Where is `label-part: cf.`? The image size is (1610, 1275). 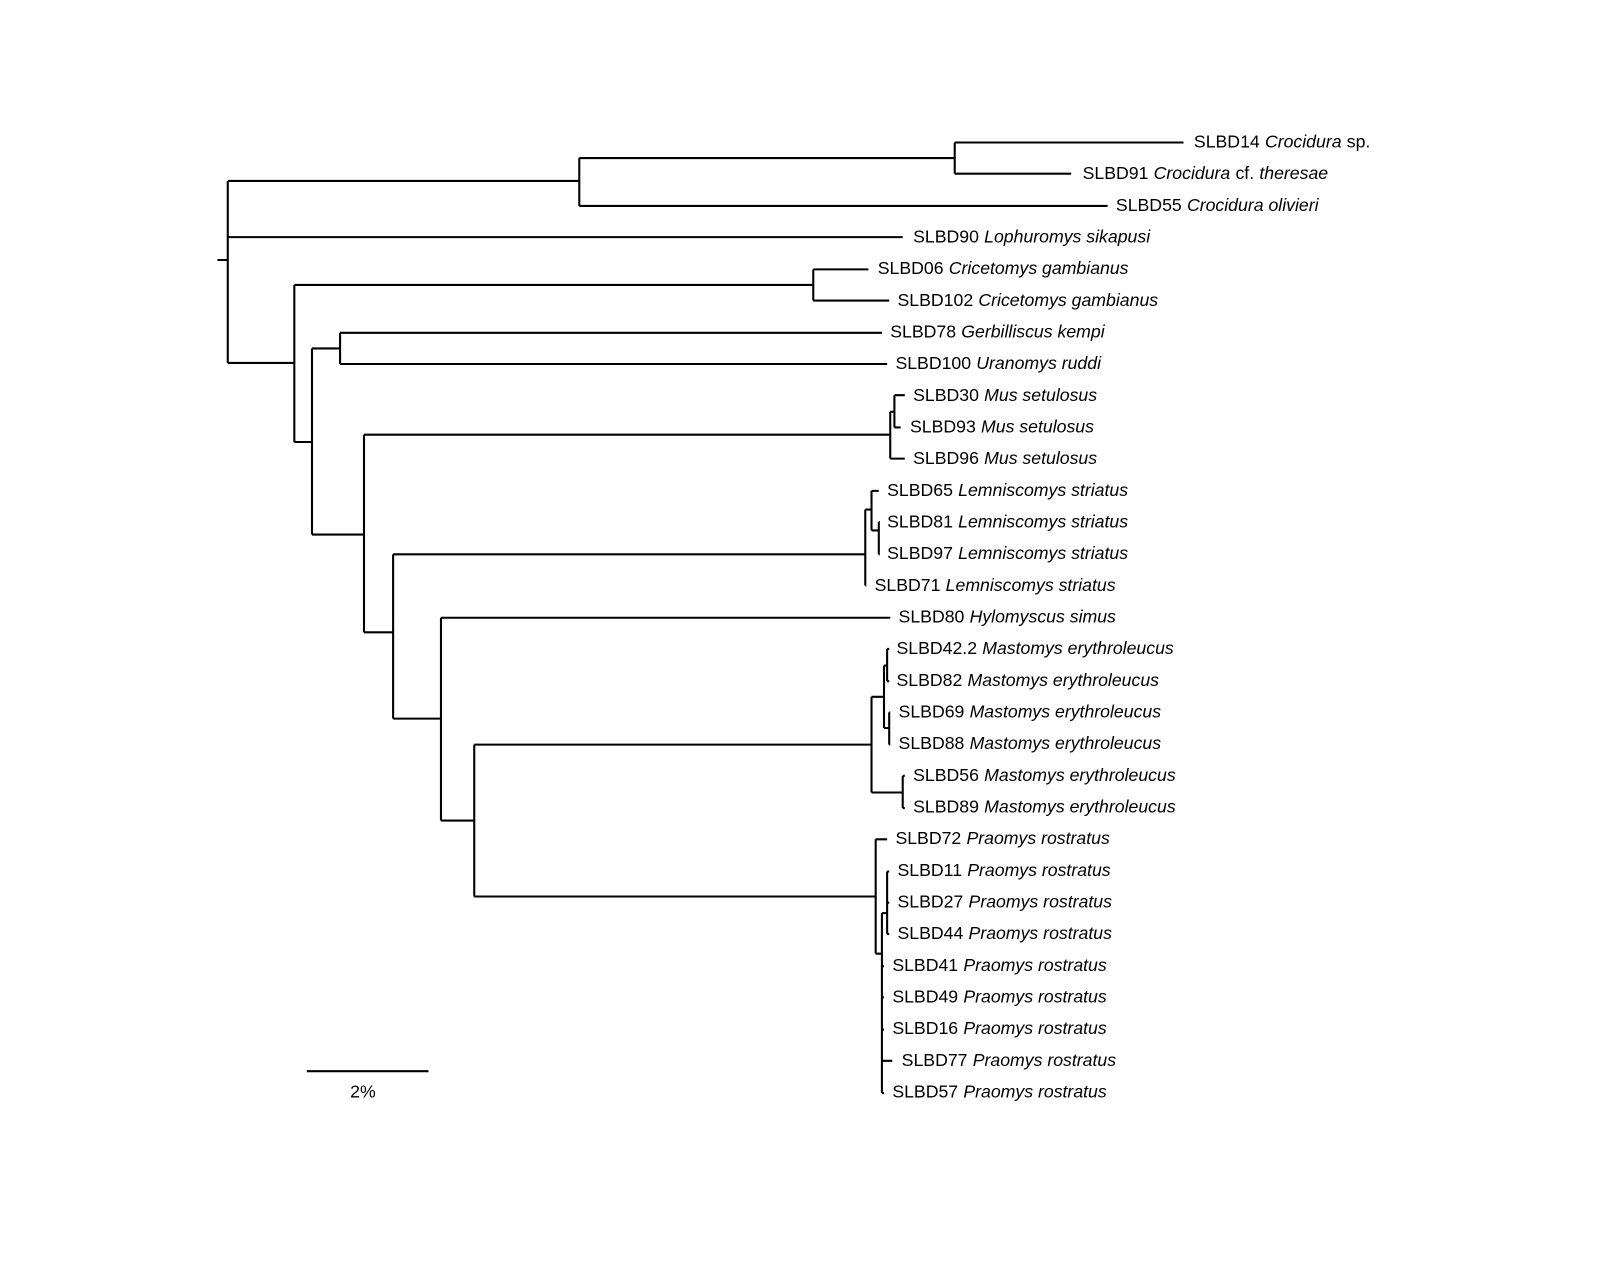 label-part: cf. is located at coordinates (1244, 173).